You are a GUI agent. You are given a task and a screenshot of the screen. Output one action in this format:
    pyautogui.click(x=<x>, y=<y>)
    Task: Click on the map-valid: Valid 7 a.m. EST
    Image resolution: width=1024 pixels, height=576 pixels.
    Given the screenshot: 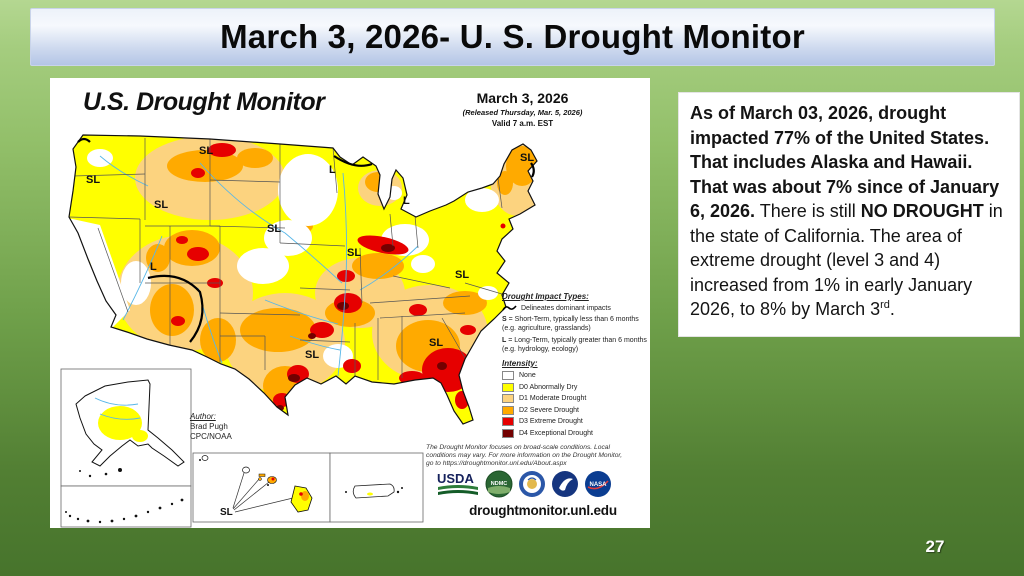 What is the action you would take?
    pyautogui.click(x=522, y=123)
    